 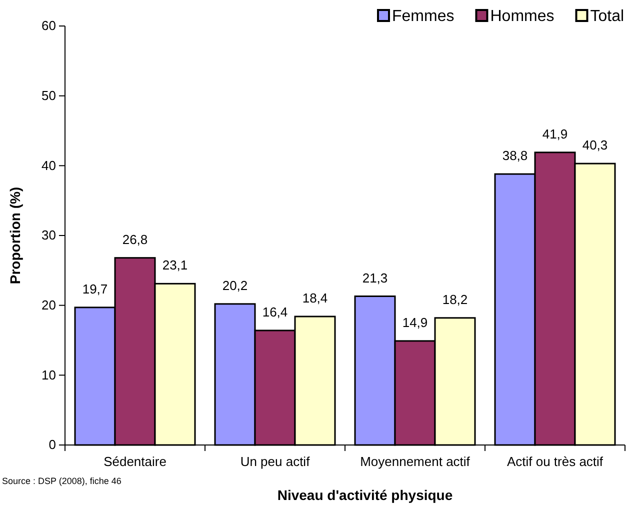 I want to click on y-axis-title: Proportion (%), so click(x=15, y=235).